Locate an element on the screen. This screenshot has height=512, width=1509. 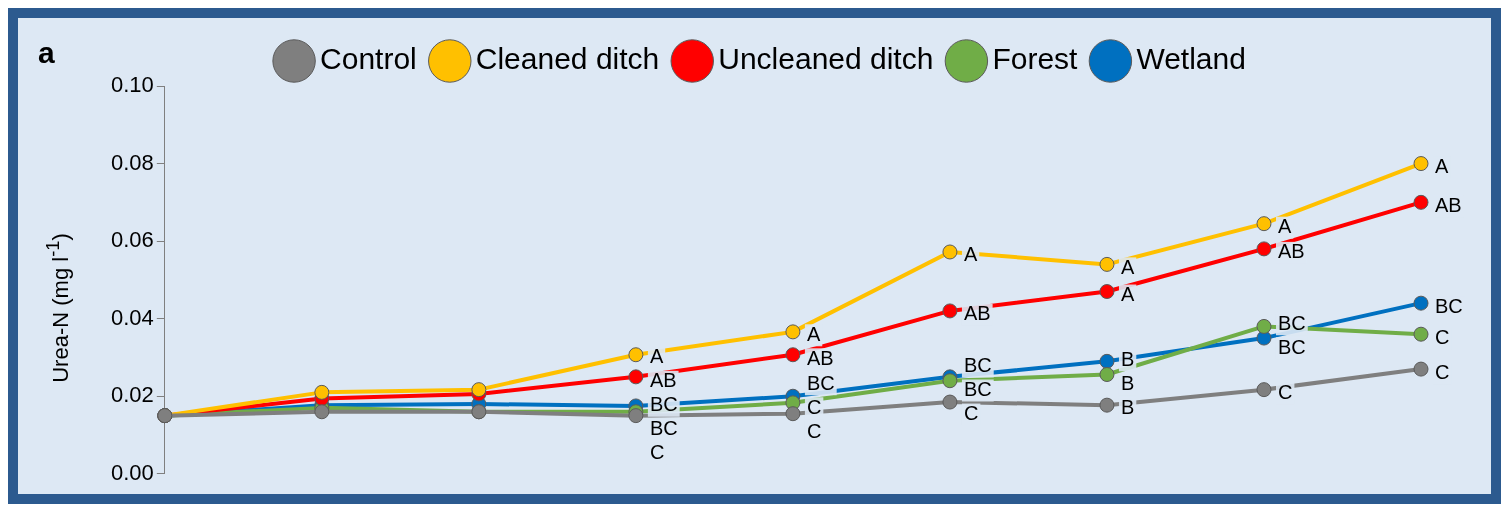
chart-title: a is located at coordinates (46, 53).